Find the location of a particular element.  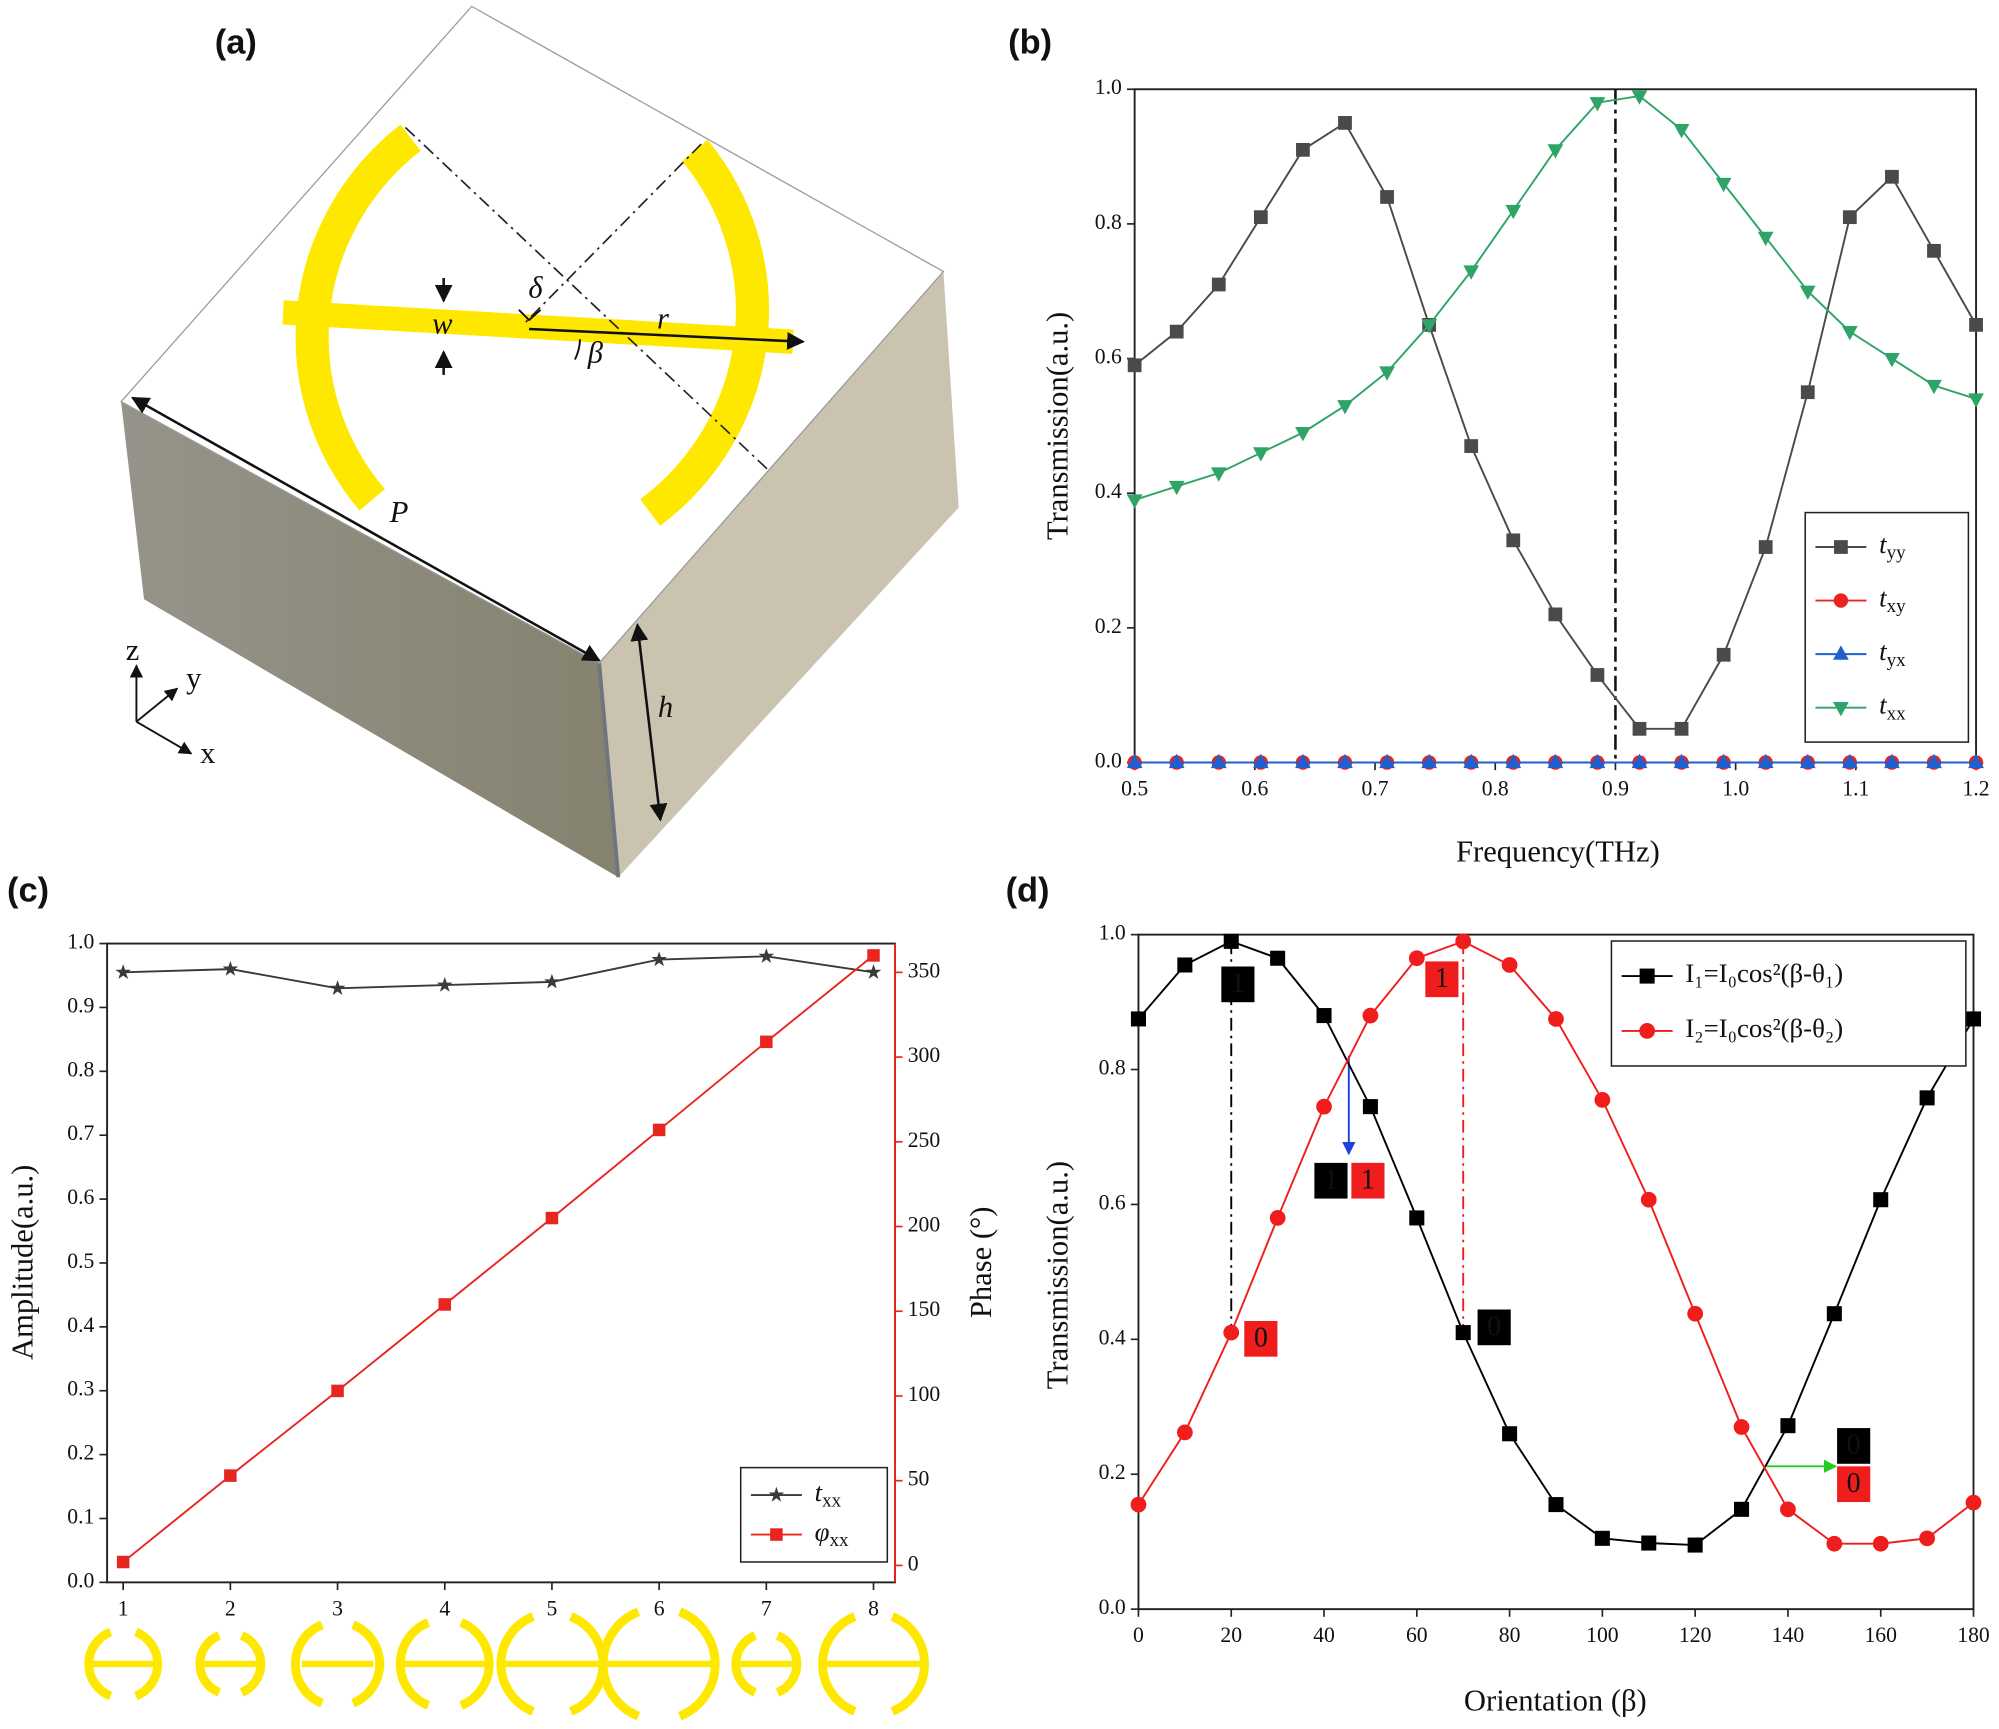

y2-tick-label: 100 is located at coordinates (924, 1394).